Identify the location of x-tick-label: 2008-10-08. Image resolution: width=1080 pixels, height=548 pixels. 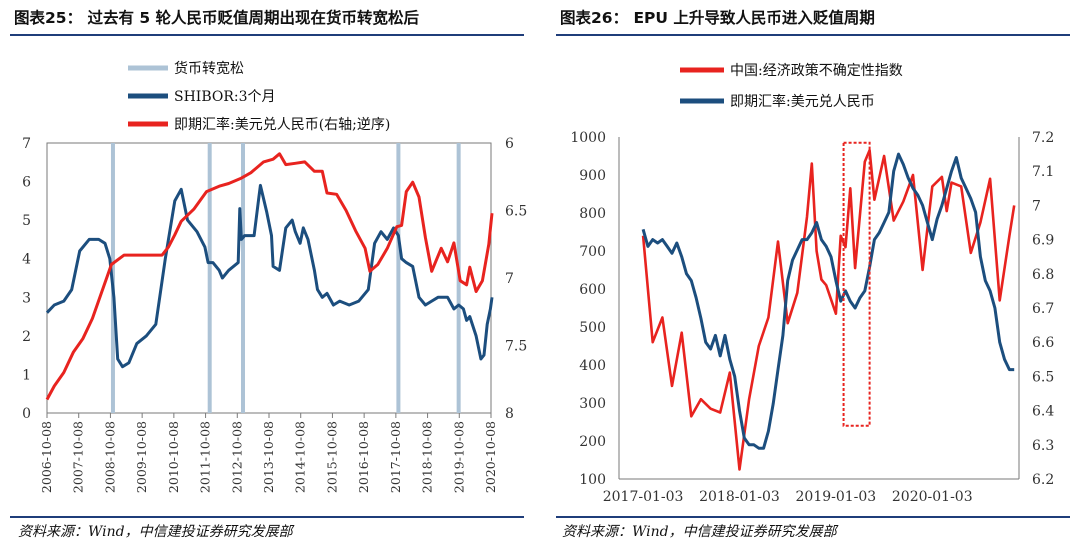
(109, 457).